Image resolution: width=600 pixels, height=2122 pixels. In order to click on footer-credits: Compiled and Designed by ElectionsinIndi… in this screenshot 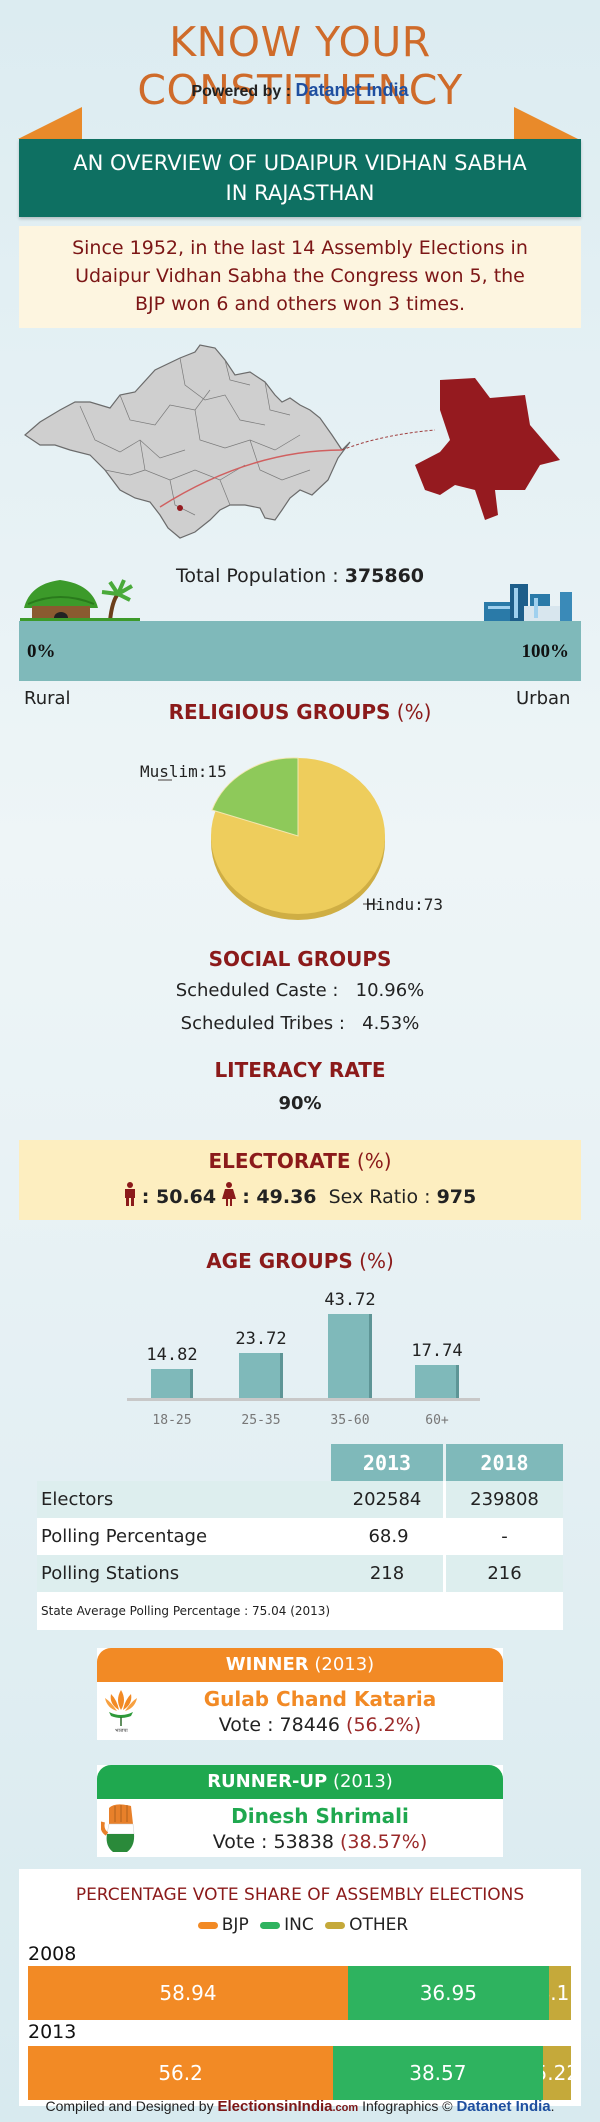, I will do `click(300, 2106)`.